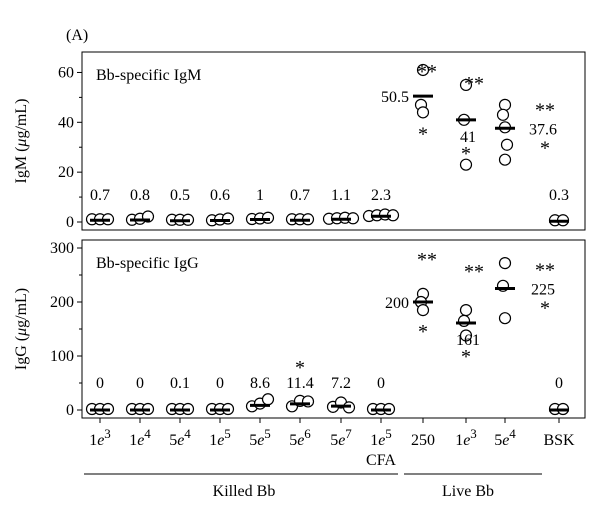 This screenshot has width=600, height=520. Describe the element at coordinates (140, 437) in the screenshot. I see `x-tick-label: 1e4` at that location.